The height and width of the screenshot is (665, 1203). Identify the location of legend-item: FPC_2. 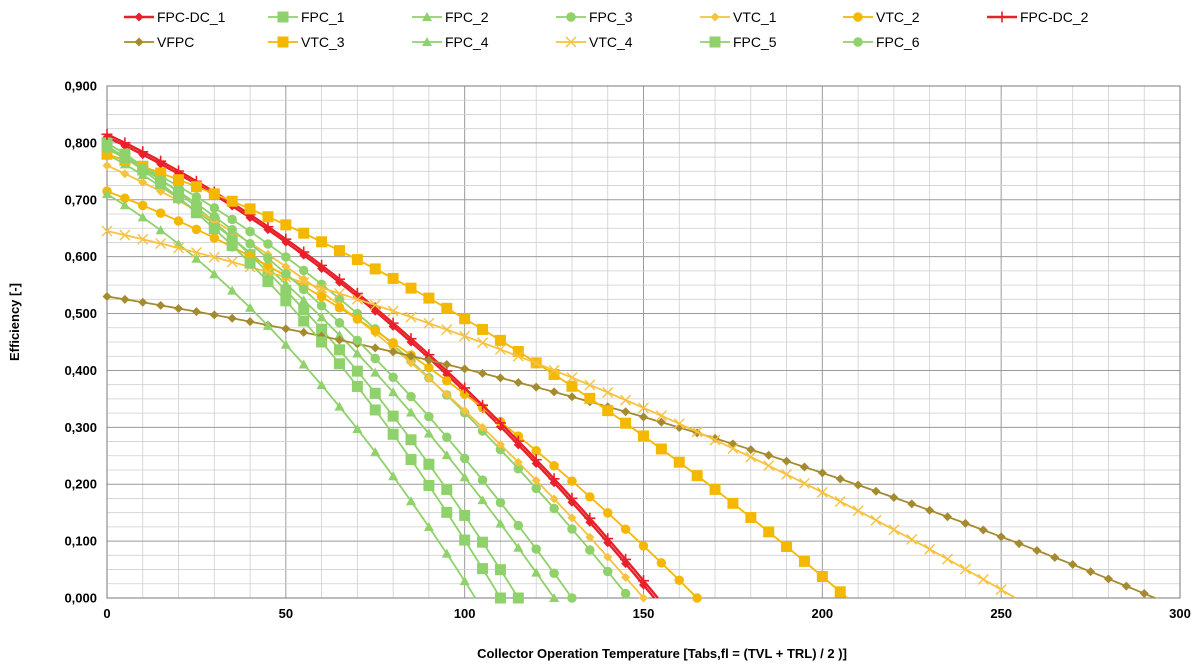
(450, 17).